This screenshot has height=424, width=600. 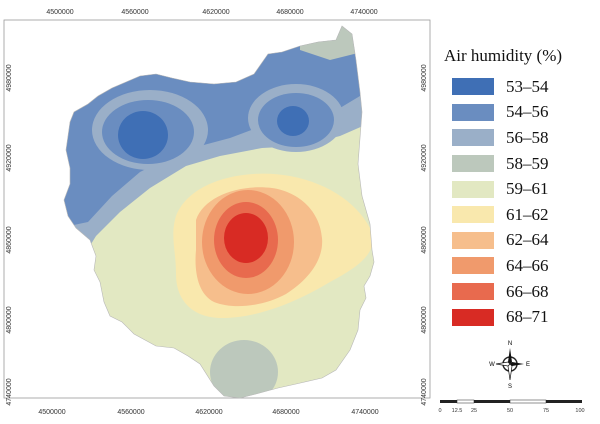 I want to click on legend-label: 61–62, so click(x=527, y=214).